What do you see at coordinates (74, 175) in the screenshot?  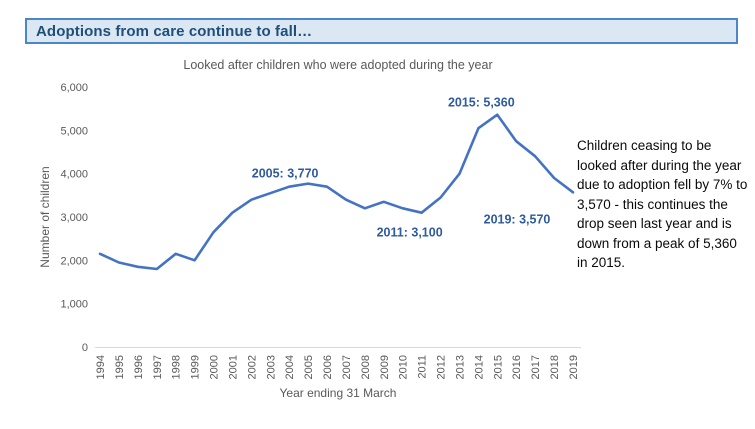 I see `y-tick-label: 4,000` at bounding box center [74, 175].